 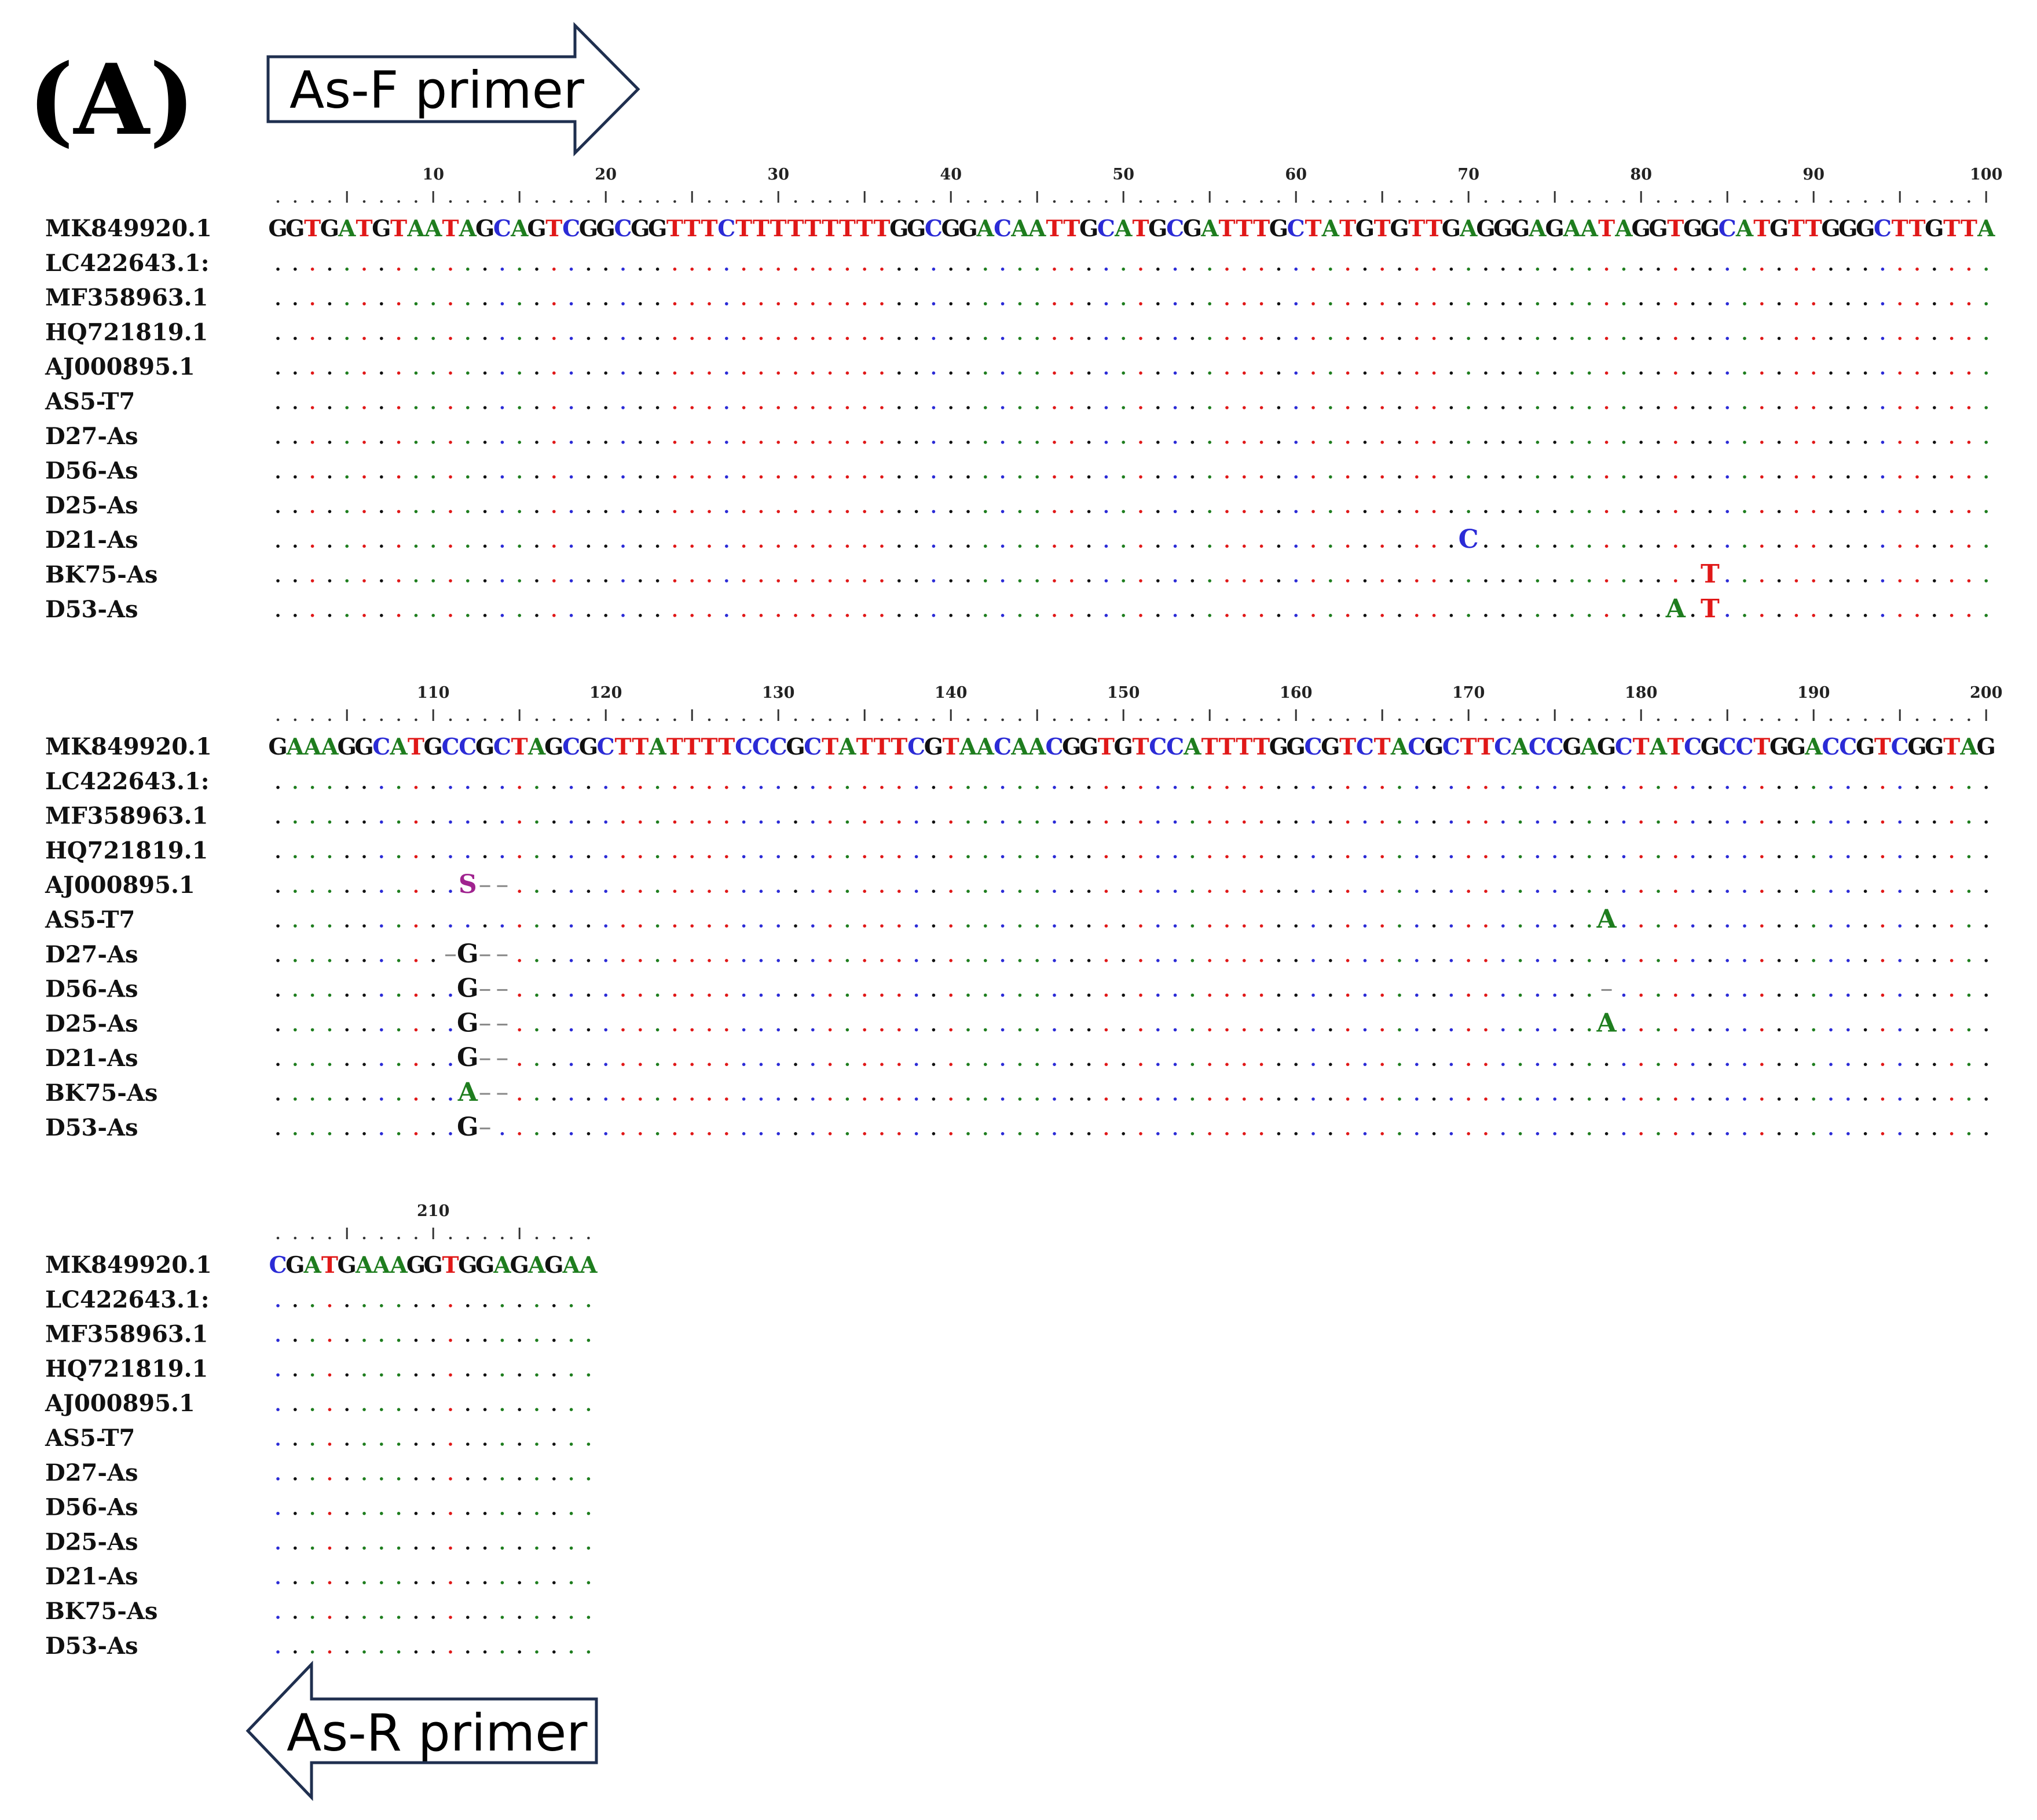 What do you see at coordinates (553, 228) in the screenshot?
I see `reference-base: T` at bounding box center [553, 228].